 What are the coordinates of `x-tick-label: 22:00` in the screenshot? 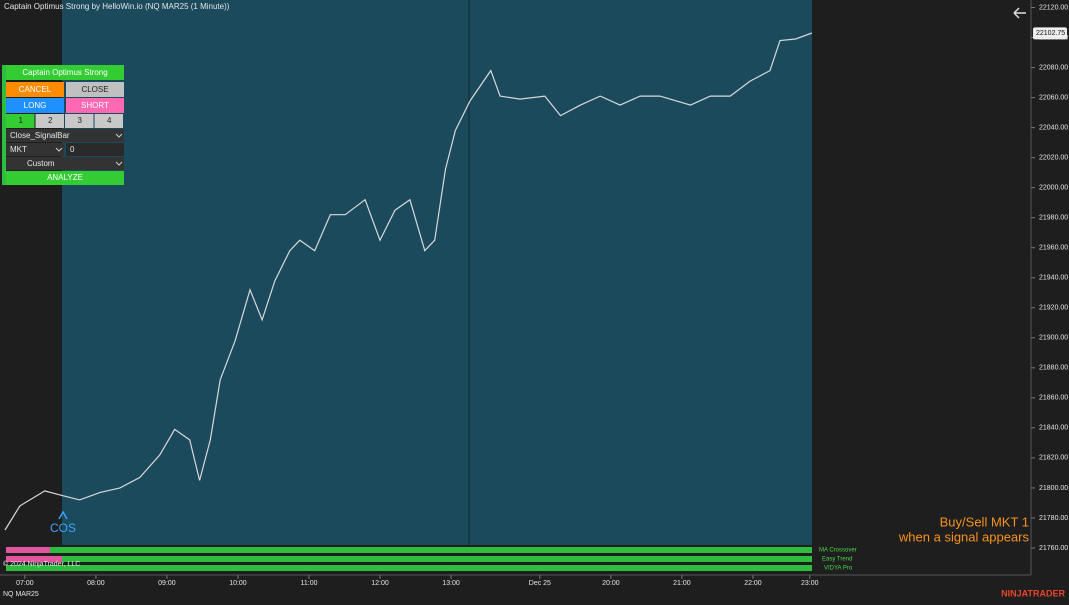 It's located at (753, 583).